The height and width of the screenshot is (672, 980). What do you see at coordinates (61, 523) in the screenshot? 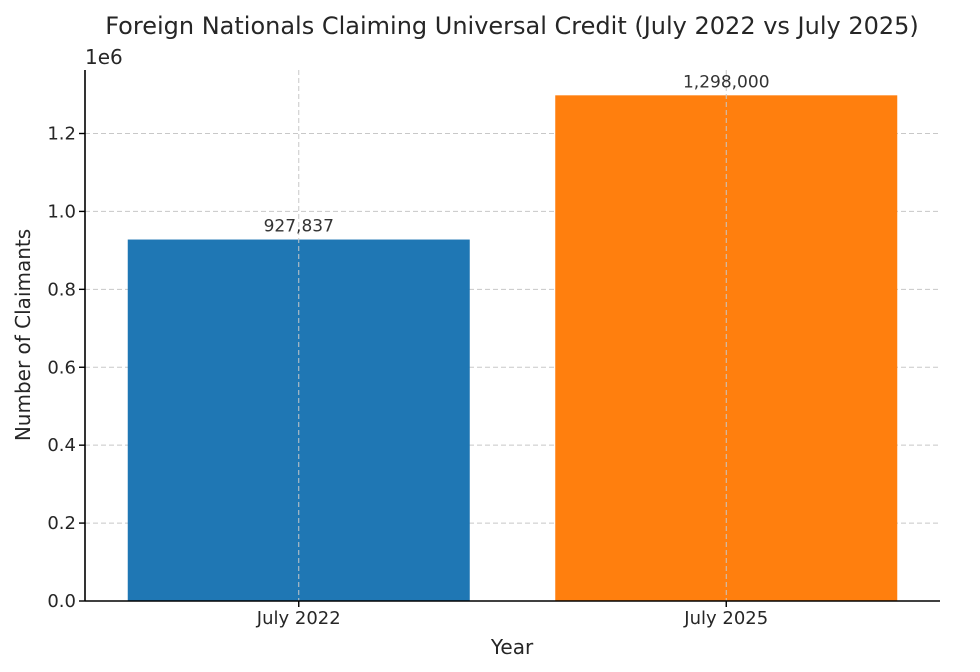
I see `y-tick-label: 0.2` at bounding box center [61, 523].